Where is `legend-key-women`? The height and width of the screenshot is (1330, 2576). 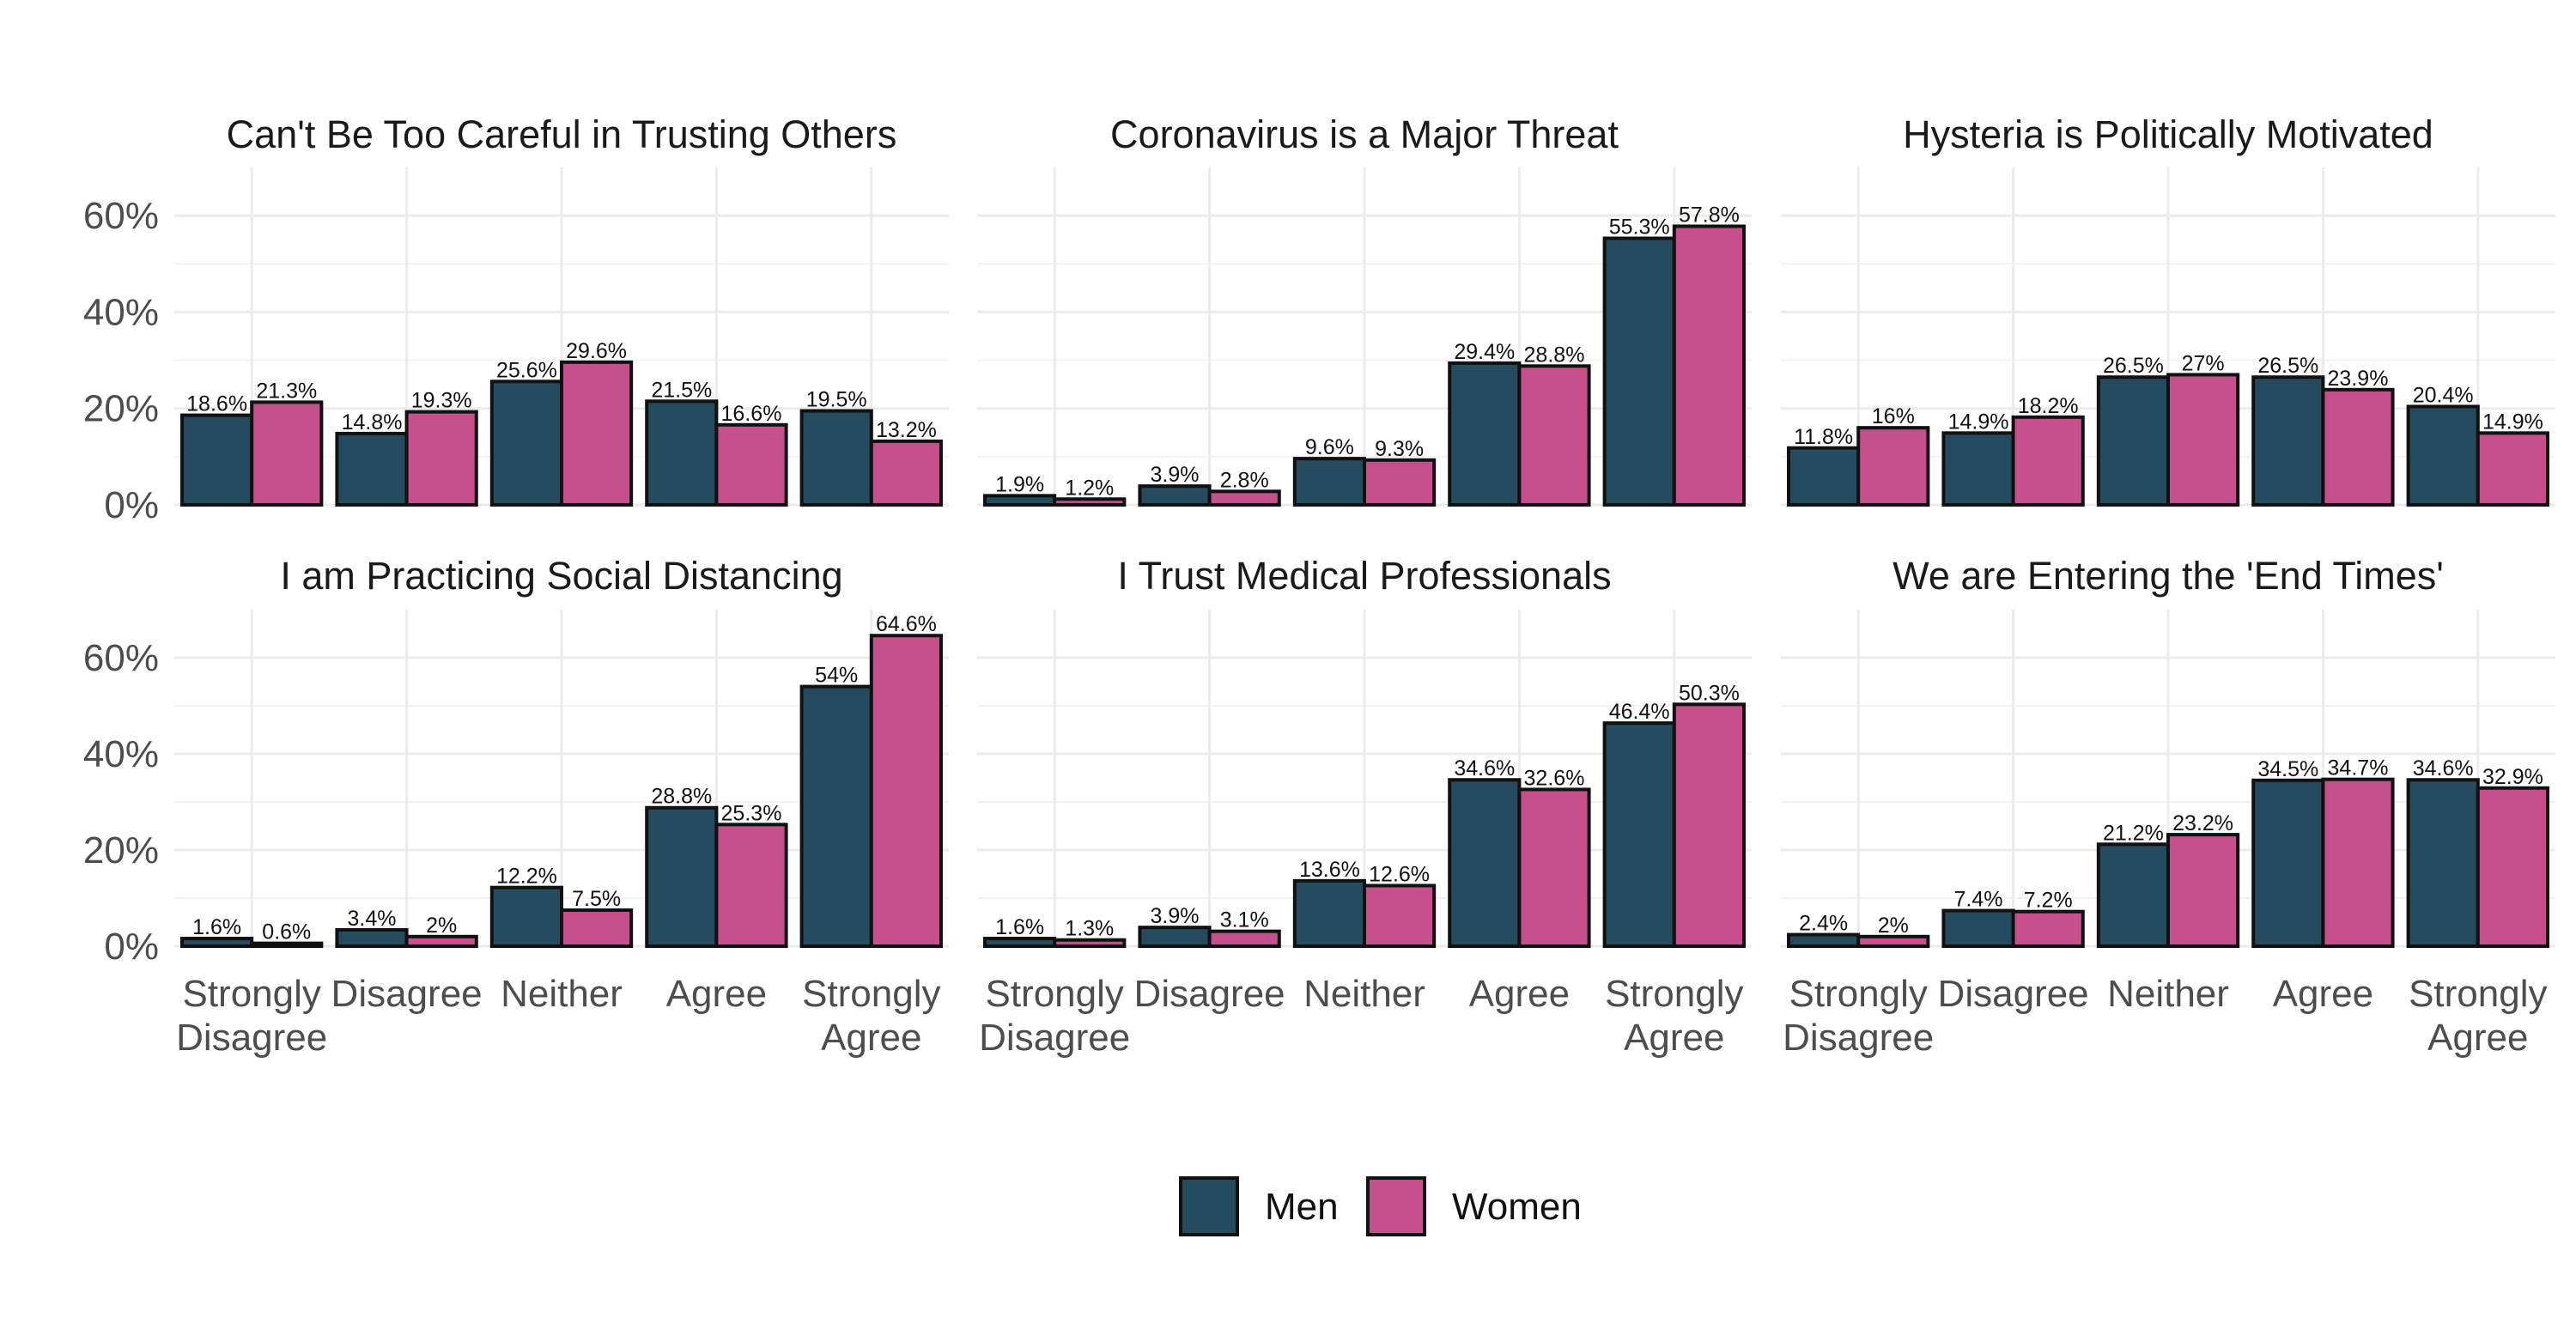
legend-key-women is located at coordinates (1396, 1206).